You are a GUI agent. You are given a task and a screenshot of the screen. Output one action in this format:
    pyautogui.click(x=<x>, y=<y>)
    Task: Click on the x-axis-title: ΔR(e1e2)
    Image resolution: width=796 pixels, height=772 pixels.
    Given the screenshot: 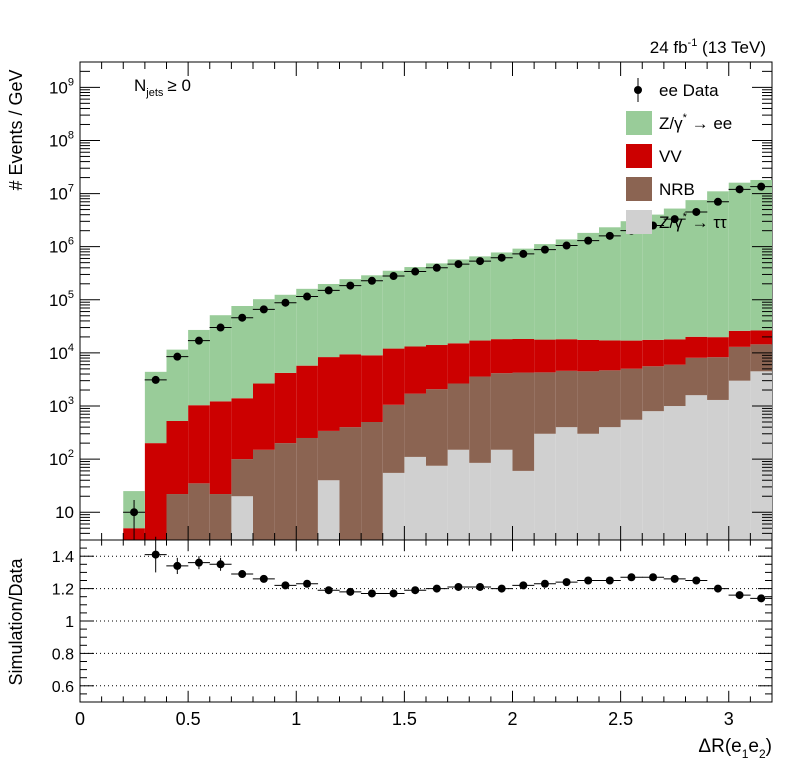 What is the action you would take?
    pyautogui.click(x=735, y=748)
    